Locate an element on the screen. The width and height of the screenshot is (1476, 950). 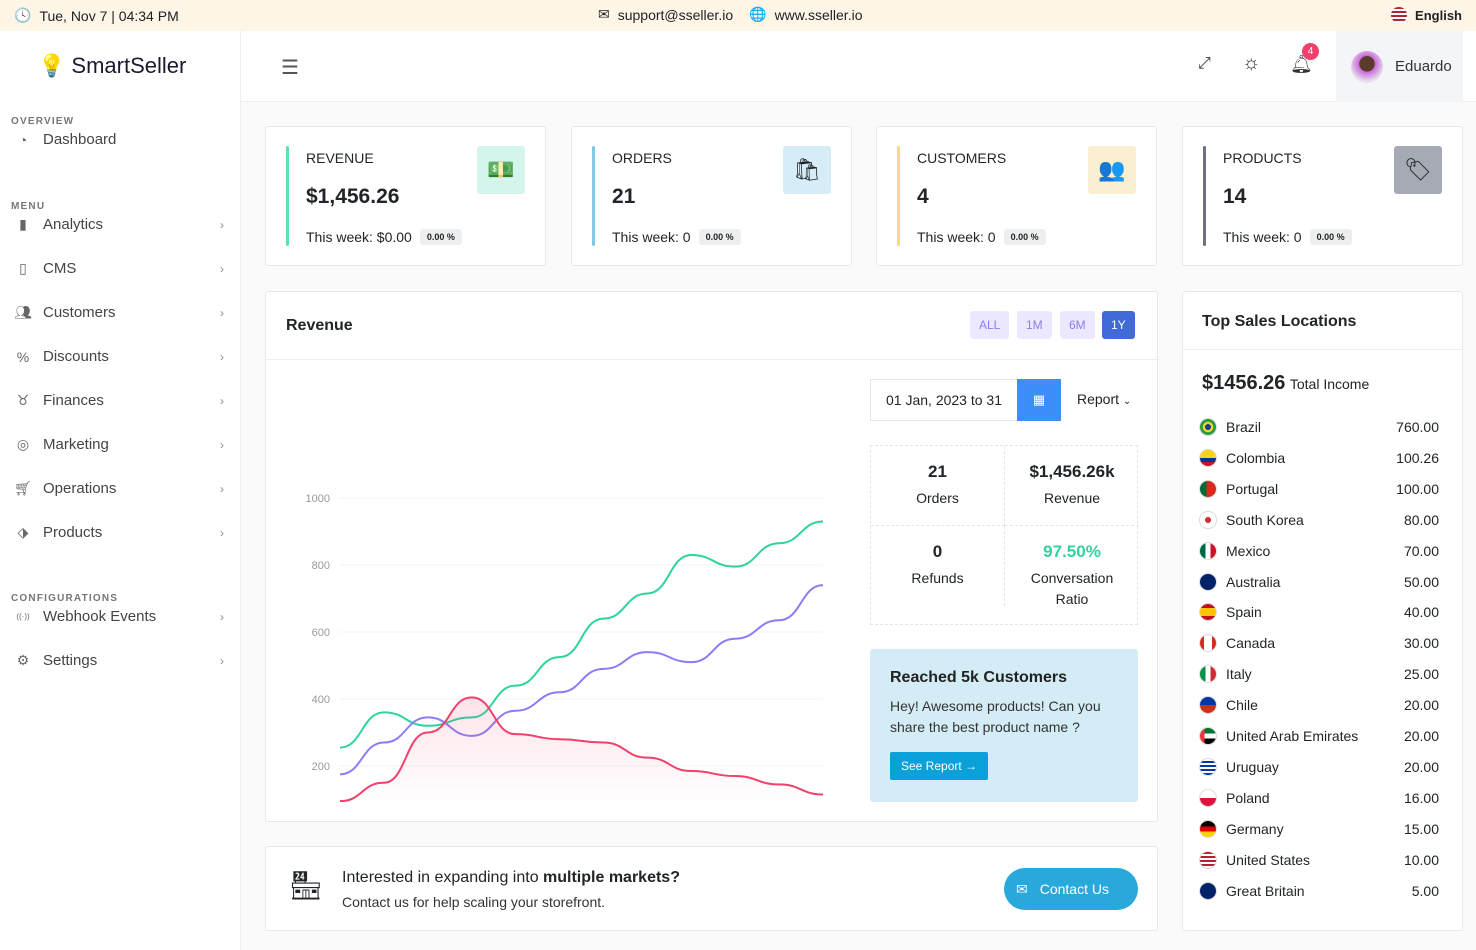
location-amount: 100.26 is located at coordinates (1417, 457).